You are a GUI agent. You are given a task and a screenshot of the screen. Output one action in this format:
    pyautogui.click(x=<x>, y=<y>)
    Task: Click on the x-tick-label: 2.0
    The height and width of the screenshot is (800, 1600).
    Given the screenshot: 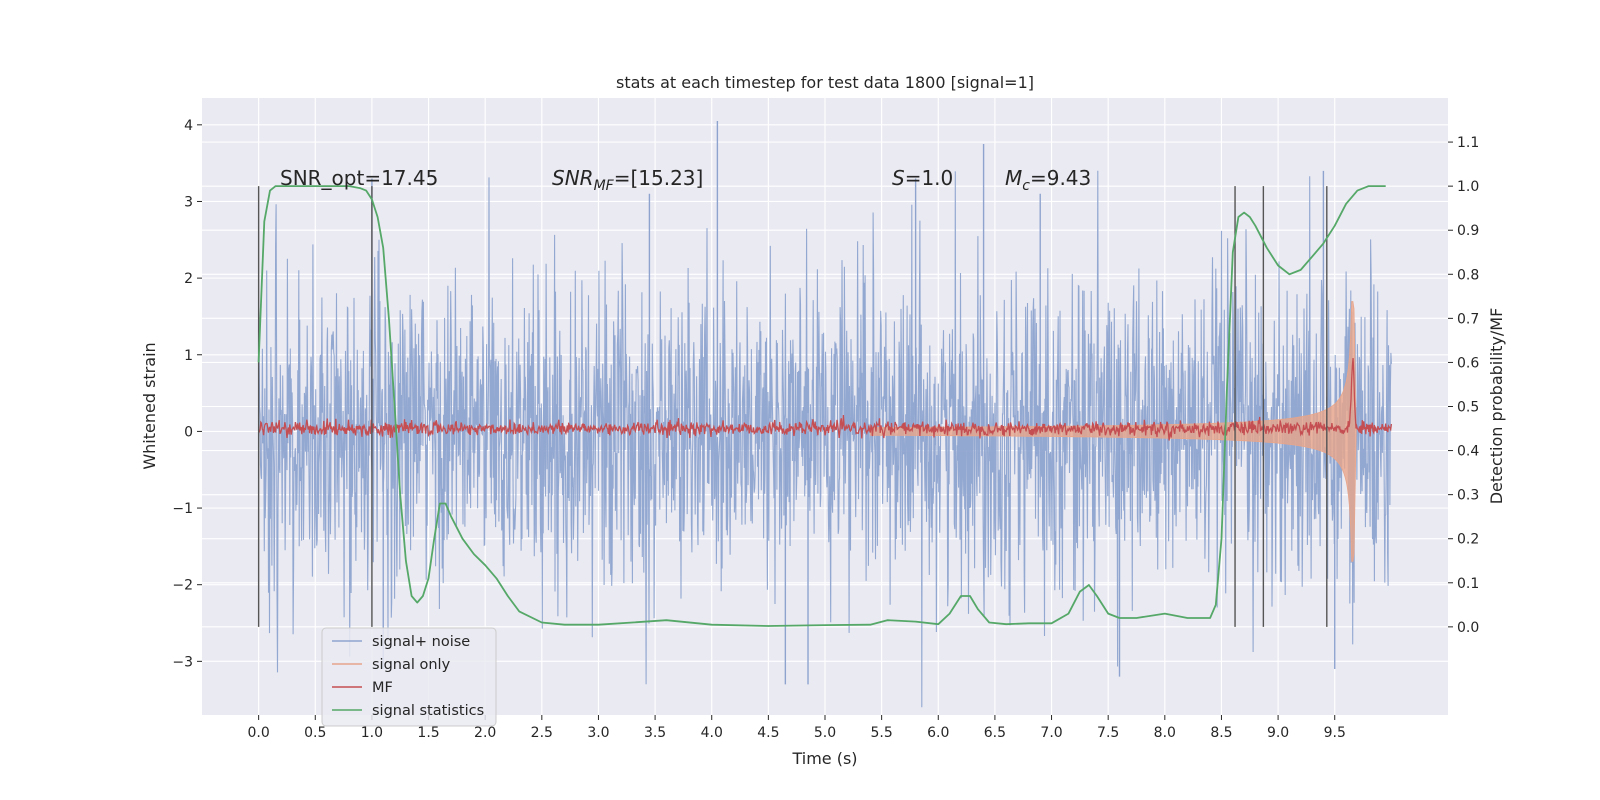 What is the action you would take?
    pyautogui.click(x=485, y=733)
    